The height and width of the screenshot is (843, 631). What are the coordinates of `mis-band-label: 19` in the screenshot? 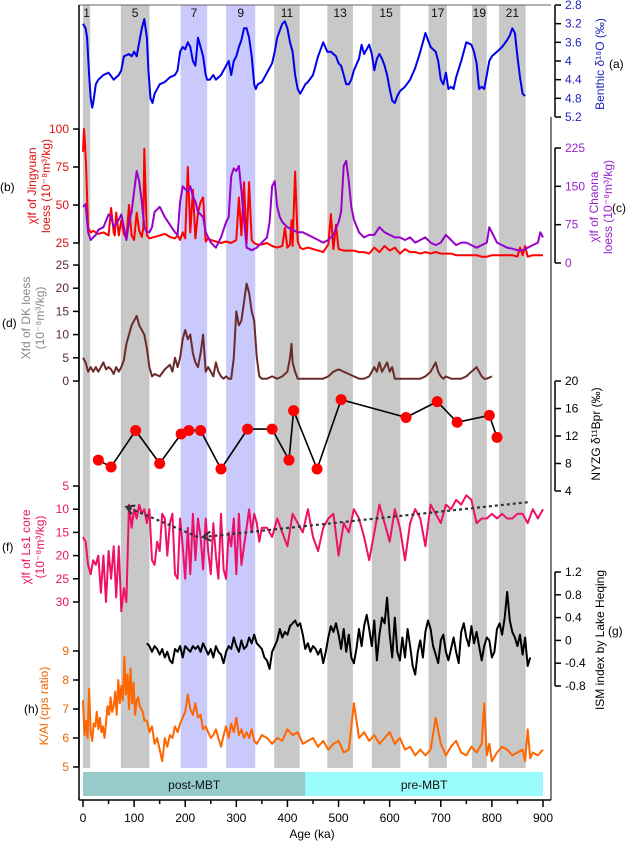 It's located at (480, 13).